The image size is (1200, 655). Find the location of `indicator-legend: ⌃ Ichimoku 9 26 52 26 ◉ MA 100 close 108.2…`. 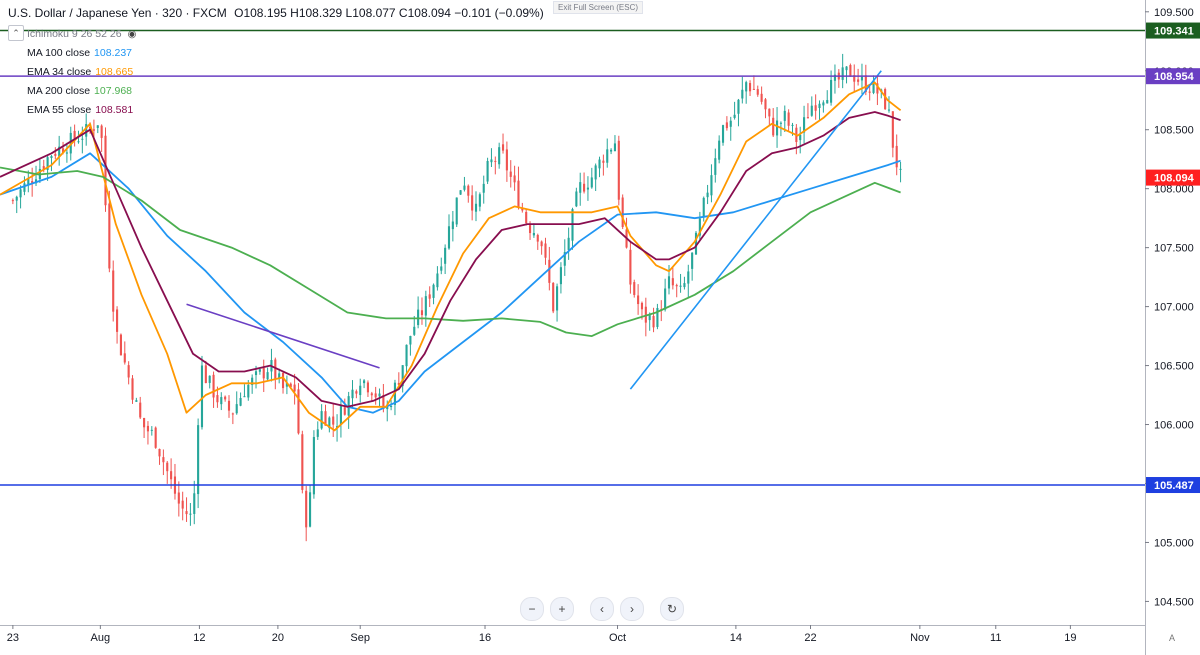

indicator-legend: ⌃ Ichimoku 9 26 52 26 ◉ MA 100 close 108.2… is located at coordinates (72, 72).